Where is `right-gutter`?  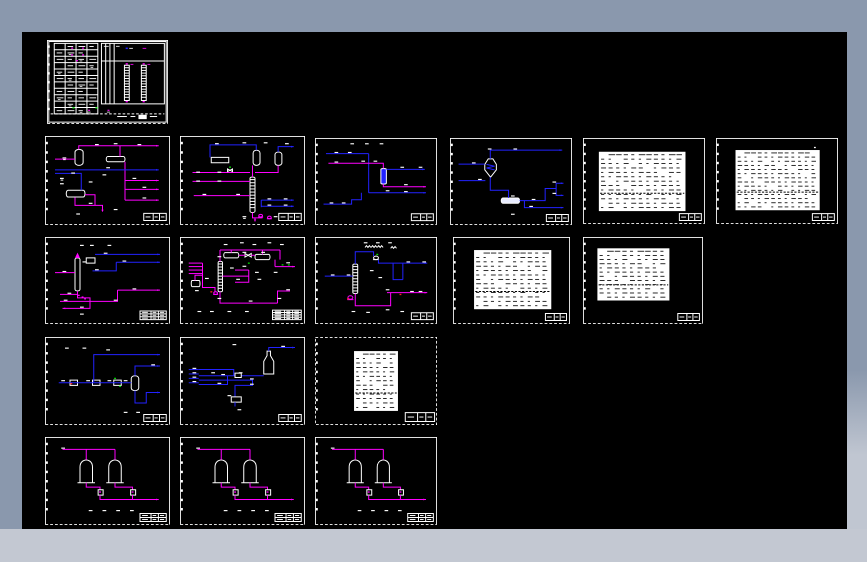 right-gutter is located at coordinates (857, 264).